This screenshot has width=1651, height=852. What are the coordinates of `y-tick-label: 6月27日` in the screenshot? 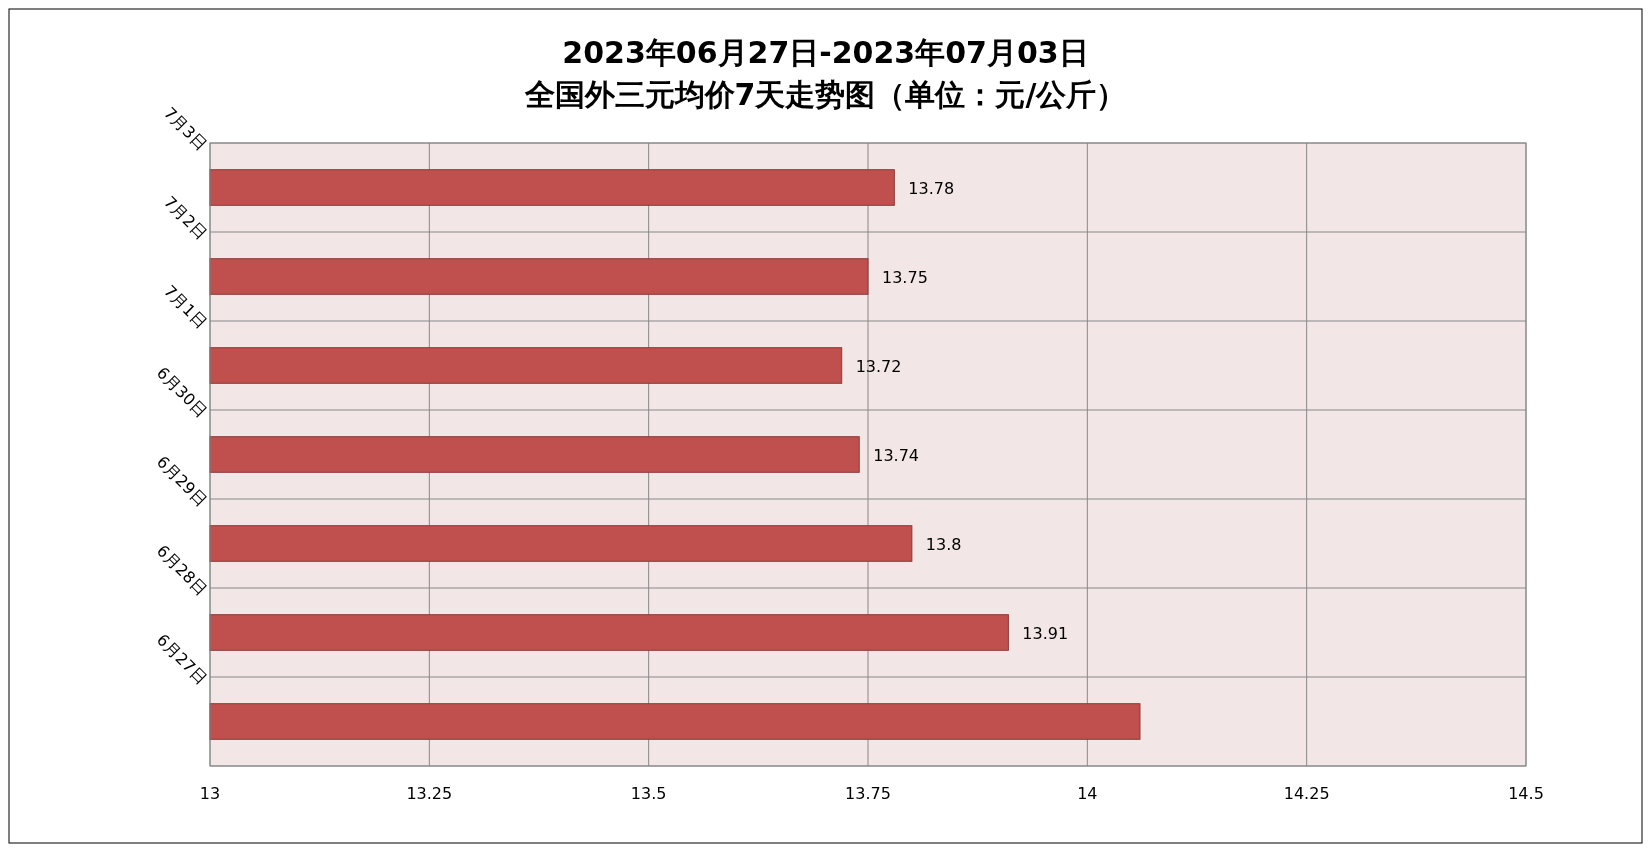 It's located at (181, 659).